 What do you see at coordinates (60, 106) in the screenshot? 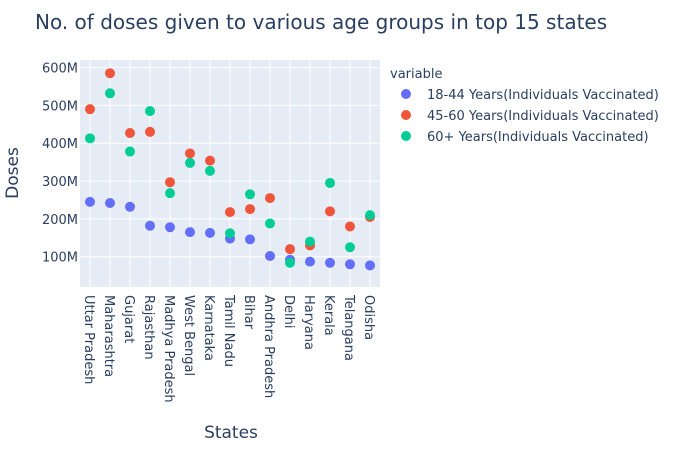
I see `y-tick-label: 500M` at bounding box center [60, 106].